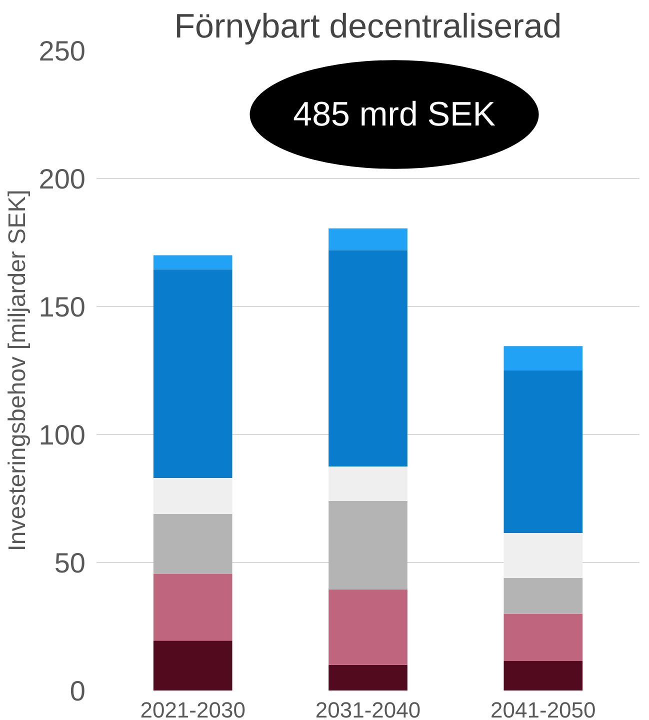  Describe the element at coordinates (193, 709) in the screenshot. I see `x-tick-label: 2021-2030` at that location.